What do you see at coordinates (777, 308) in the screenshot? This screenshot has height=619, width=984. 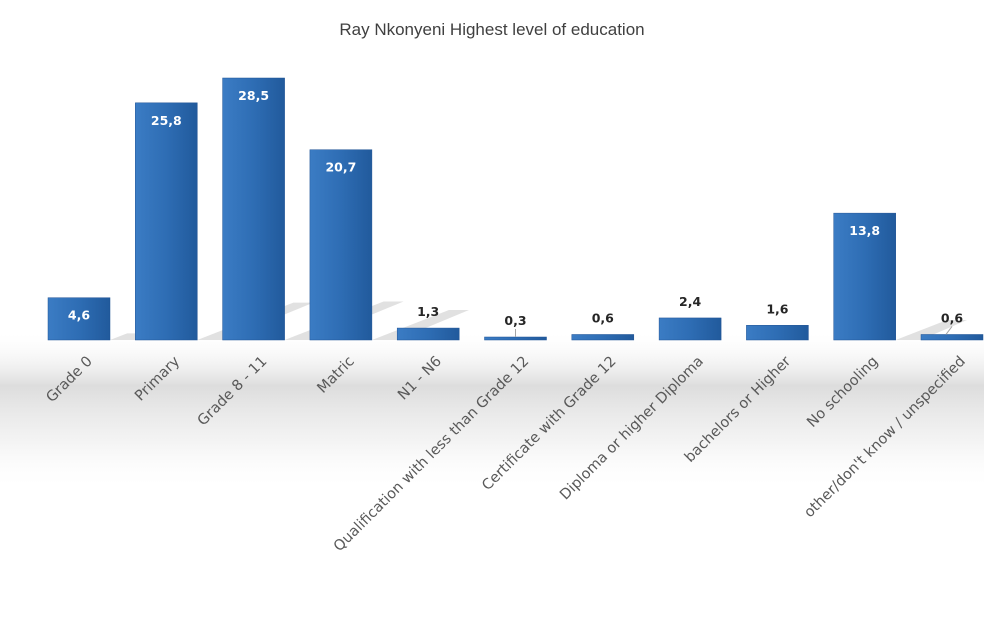 I see `data-label: 1,6` at bounding box center [777, 308].